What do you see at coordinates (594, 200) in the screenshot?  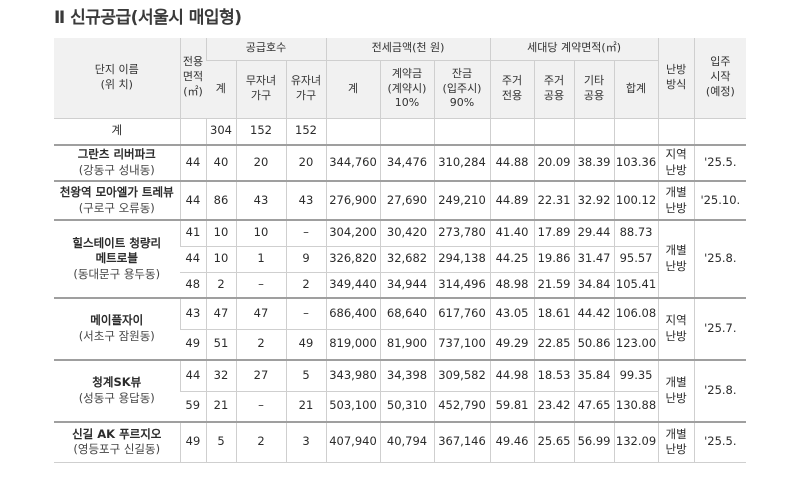 I see `other-common-cell: 32.92` at bounding box center [594, 200].